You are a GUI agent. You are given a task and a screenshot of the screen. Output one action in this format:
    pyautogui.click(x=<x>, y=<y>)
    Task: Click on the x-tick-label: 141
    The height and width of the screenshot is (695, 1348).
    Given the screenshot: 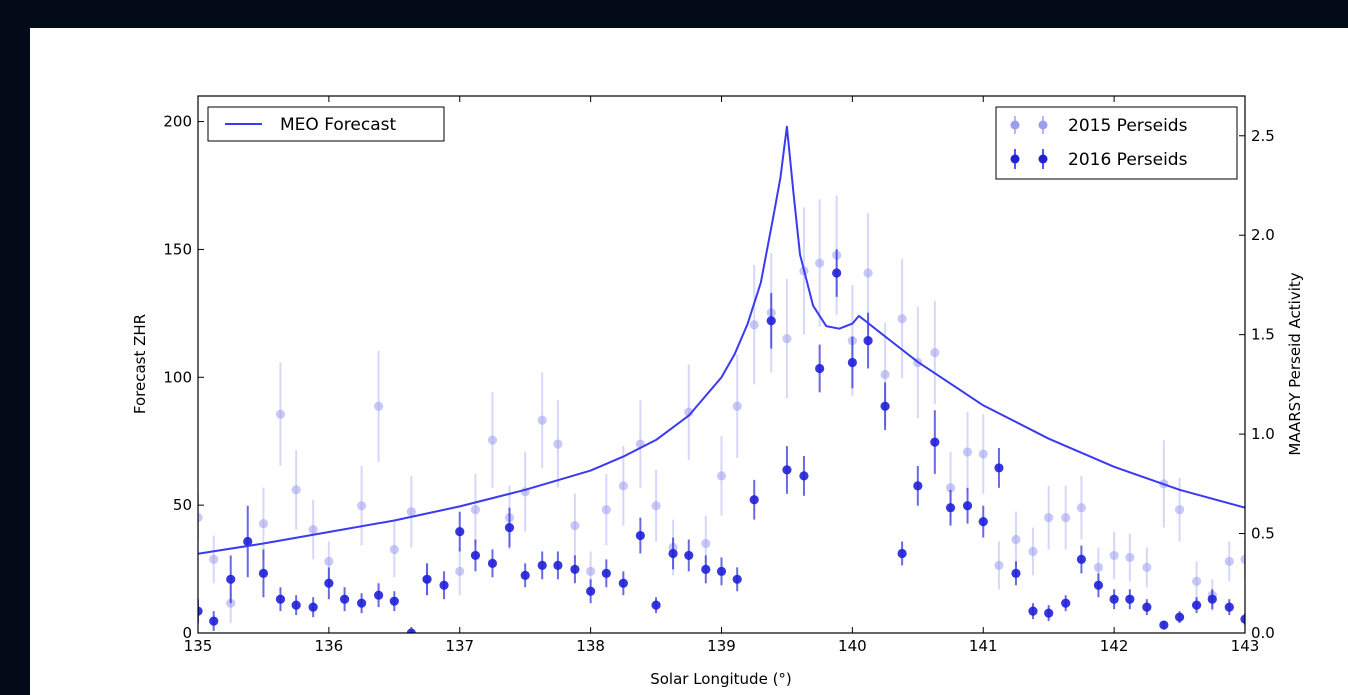 What is the action you would take?
    pyautogui.click(x=983, y=646)
    